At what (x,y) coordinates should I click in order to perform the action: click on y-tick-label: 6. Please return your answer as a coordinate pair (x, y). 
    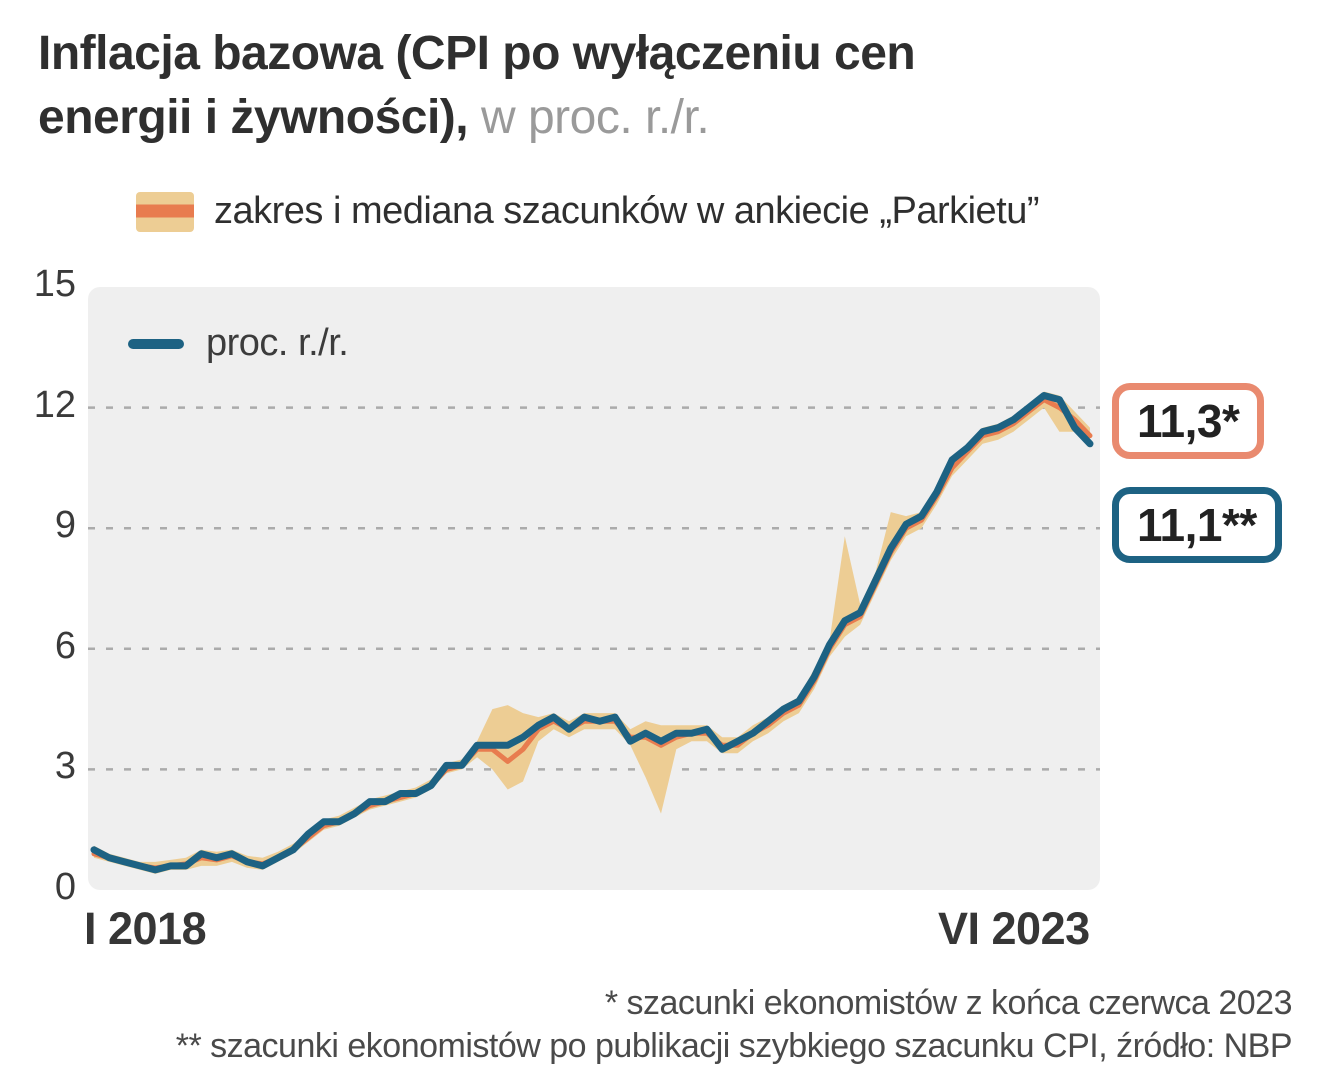
    Looking at the image, I should click on (65, 645).